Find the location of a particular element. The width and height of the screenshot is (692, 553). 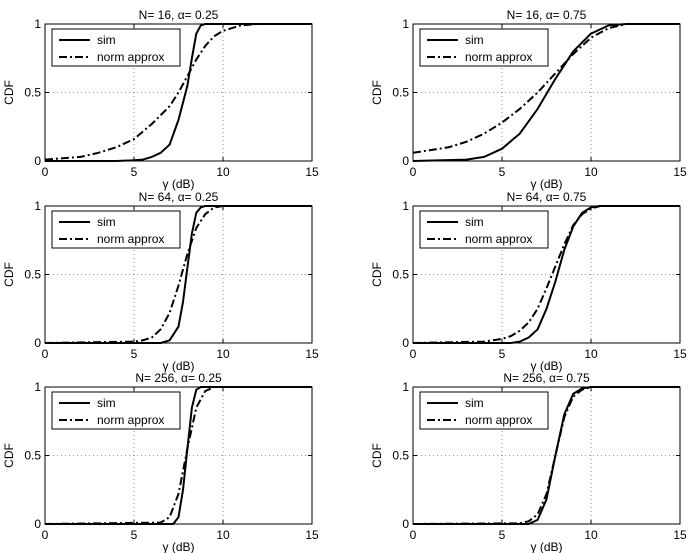

subplot-title: N= 256, α= 0.25 is located at coordinates (178, 378).